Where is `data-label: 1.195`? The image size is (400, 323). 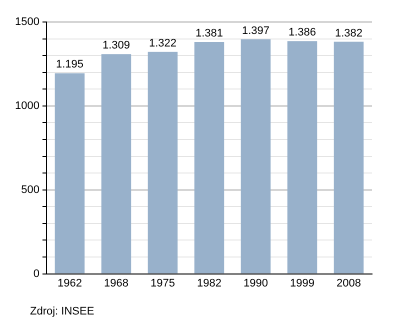 data-label: 1.195 is located at coordinates (70, 64).